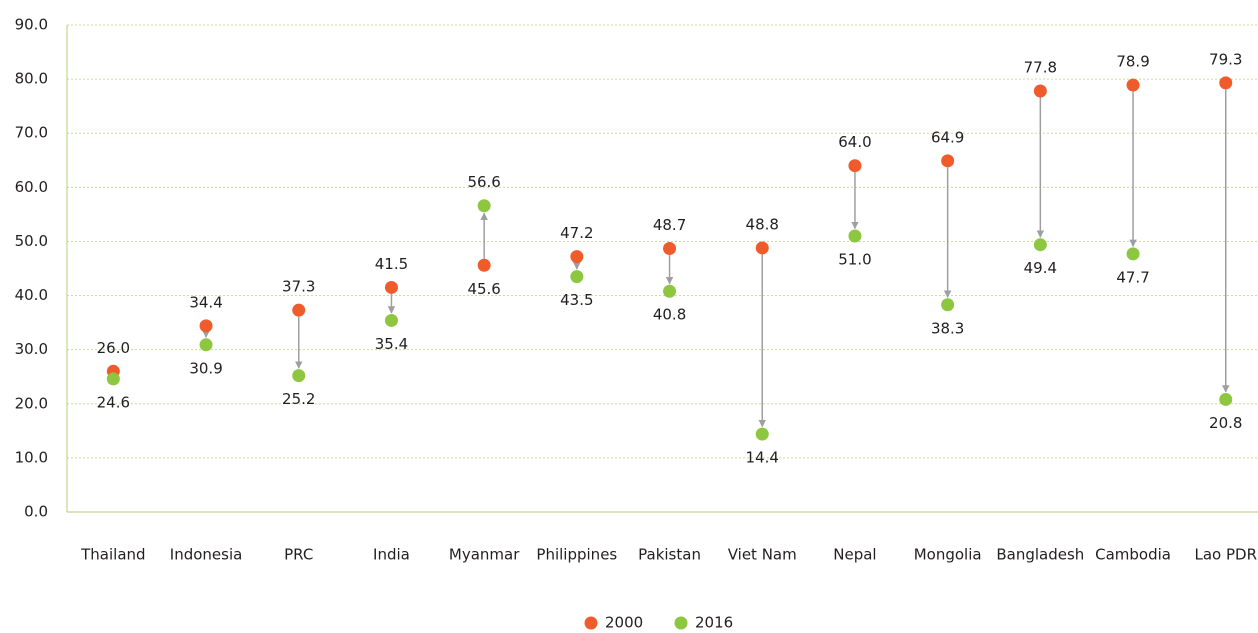 This screenshot has width=1258, height=633. I want to click on data-label: 24.6, so click(113, 402).